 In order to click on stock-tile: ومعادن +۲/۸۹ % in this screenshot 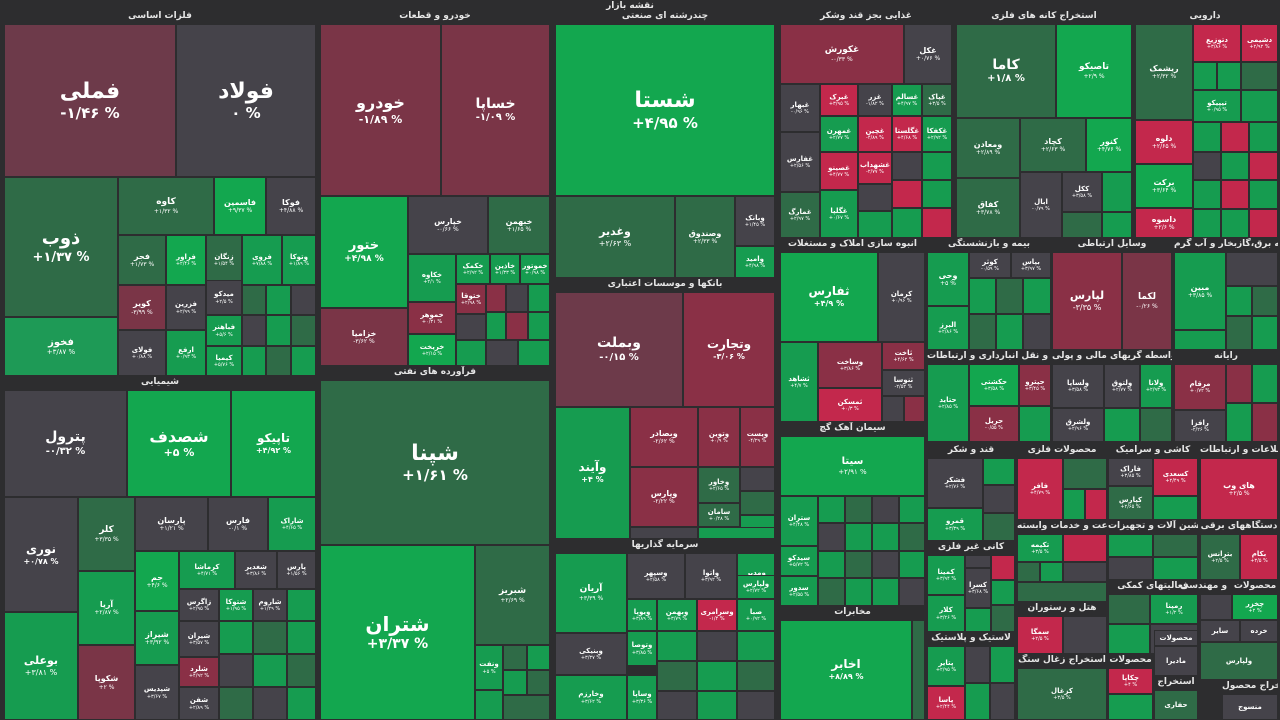, I will do `click(988, 148)`.